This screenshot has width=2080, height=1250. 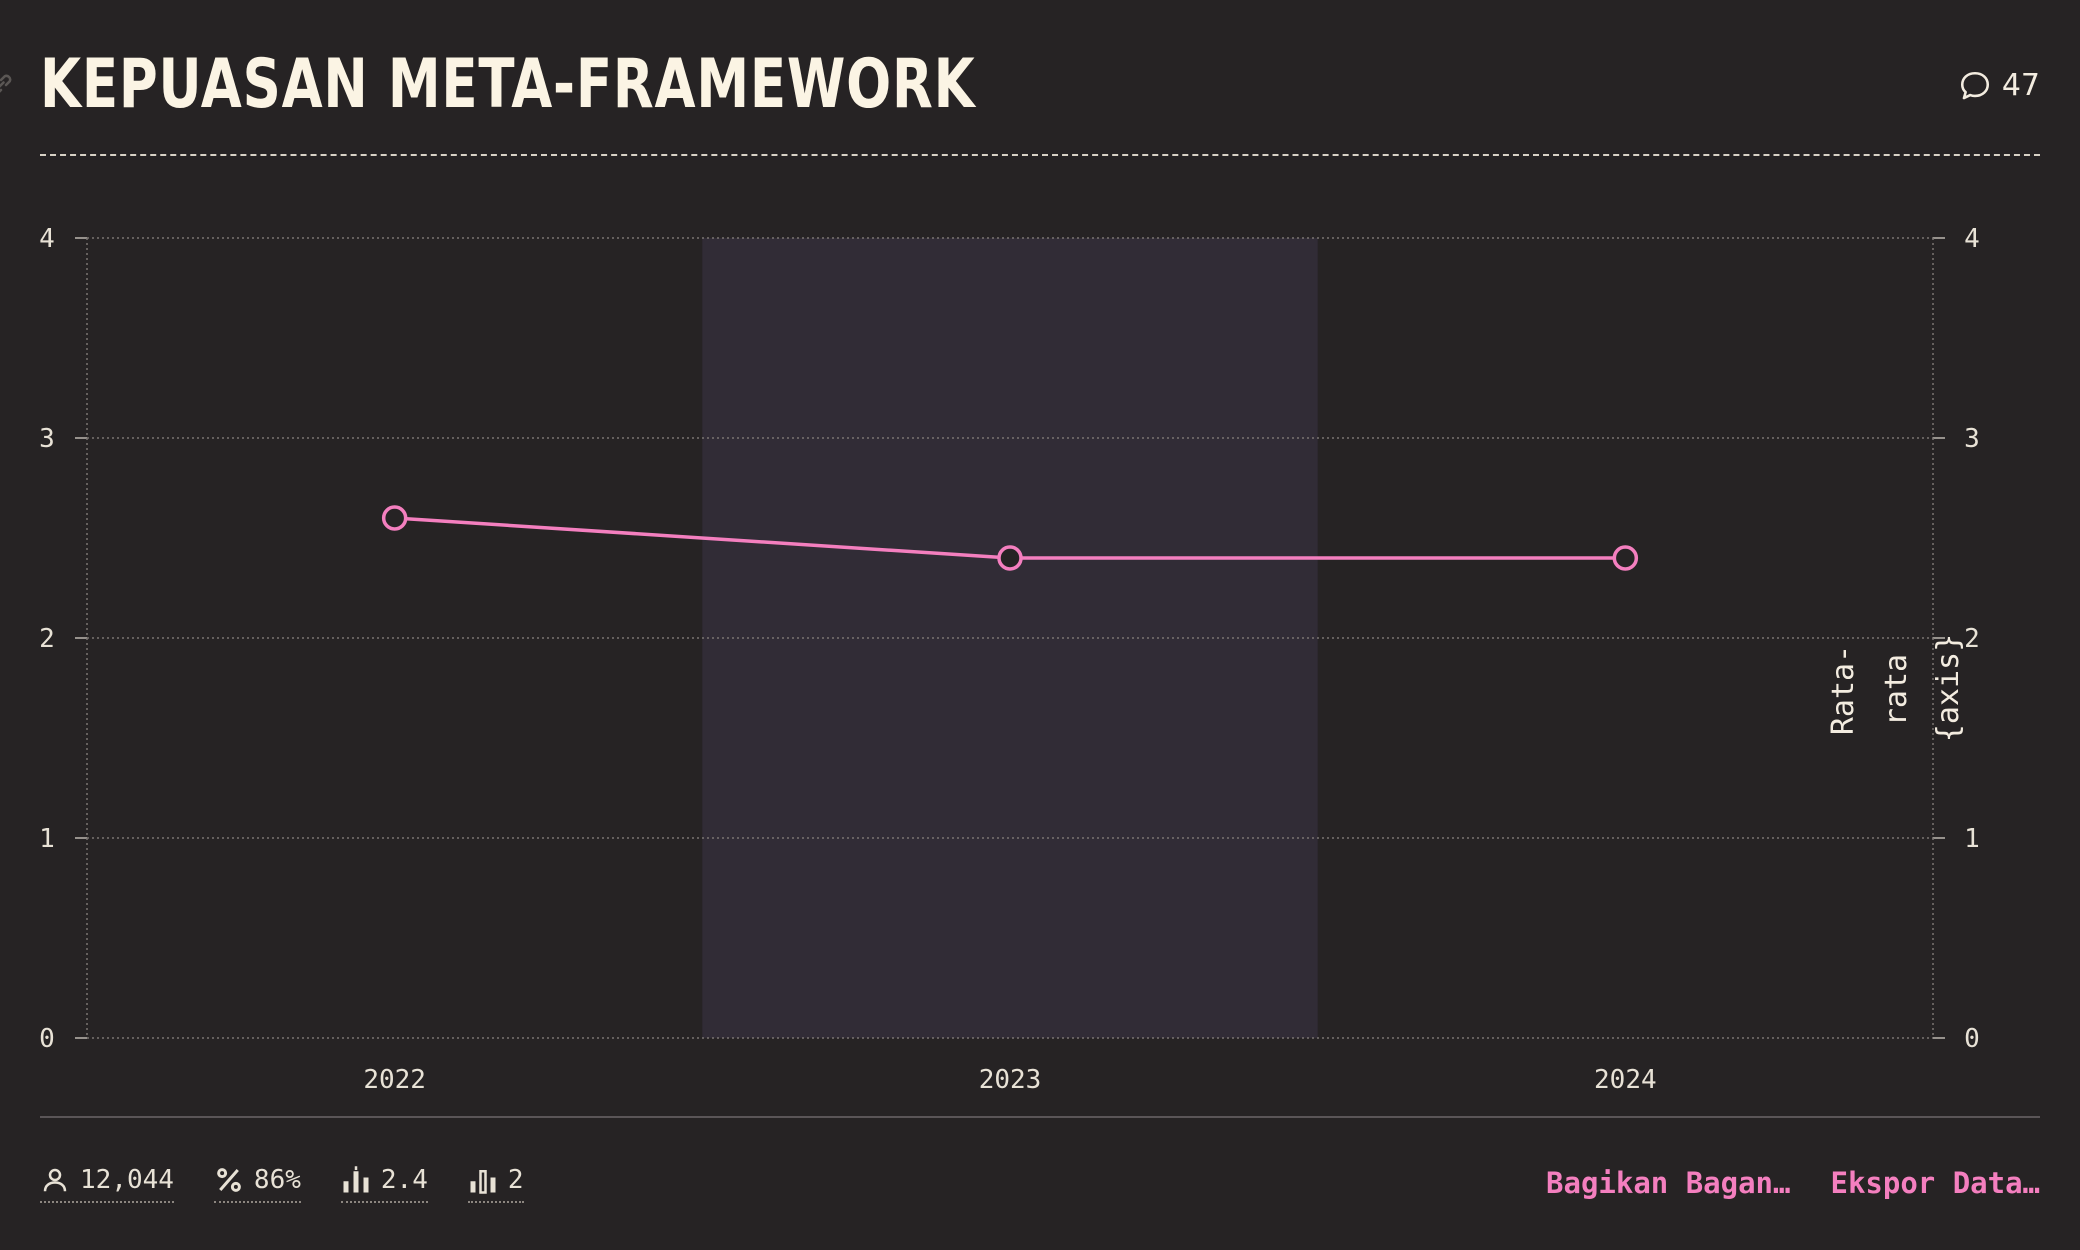 I want to click on y-tick-label-left: 1, so click(x=47, y=839).